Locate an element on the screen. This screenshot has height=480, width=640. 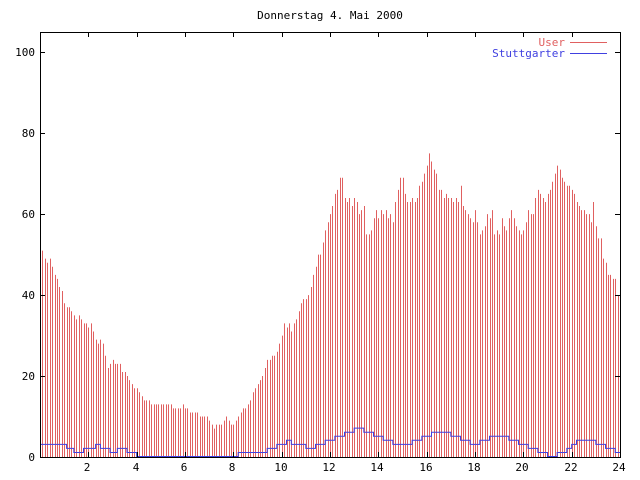
x-tick-label: 6 is located at coordinates (184, 467).